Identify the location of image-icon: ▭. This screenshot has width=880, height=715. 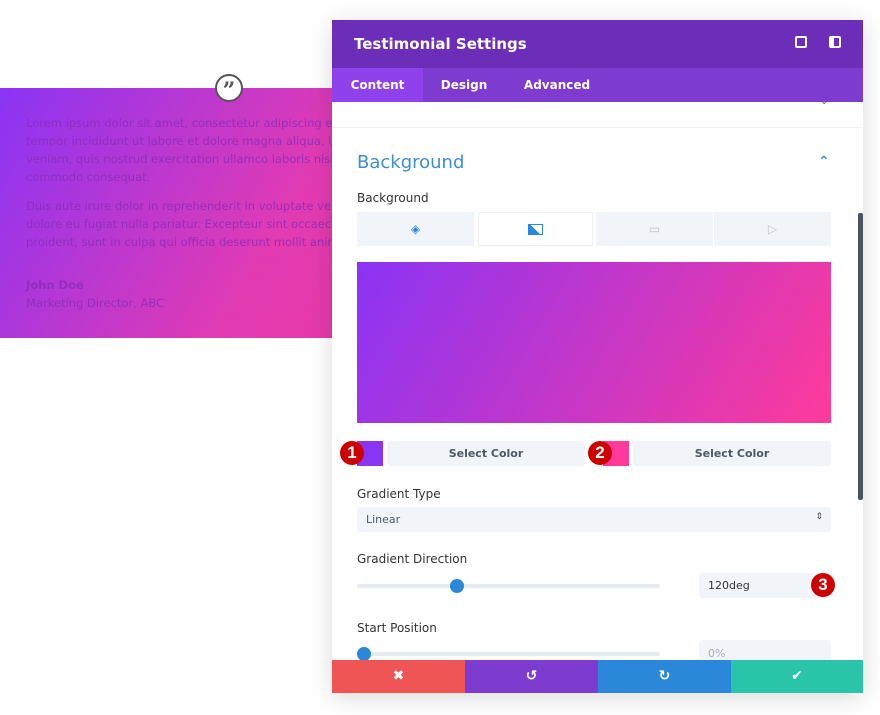
(654, 229).